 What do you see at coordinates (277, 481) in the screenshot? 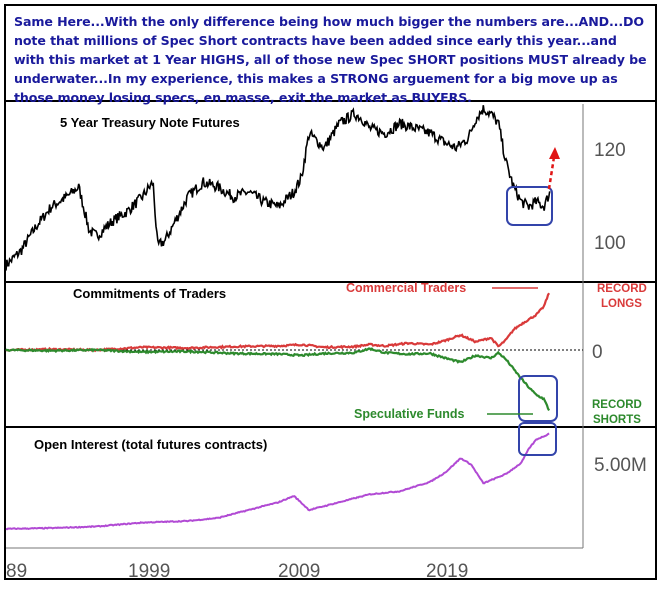
I see `open-interest-series-line` at bounding box center [277, 481].